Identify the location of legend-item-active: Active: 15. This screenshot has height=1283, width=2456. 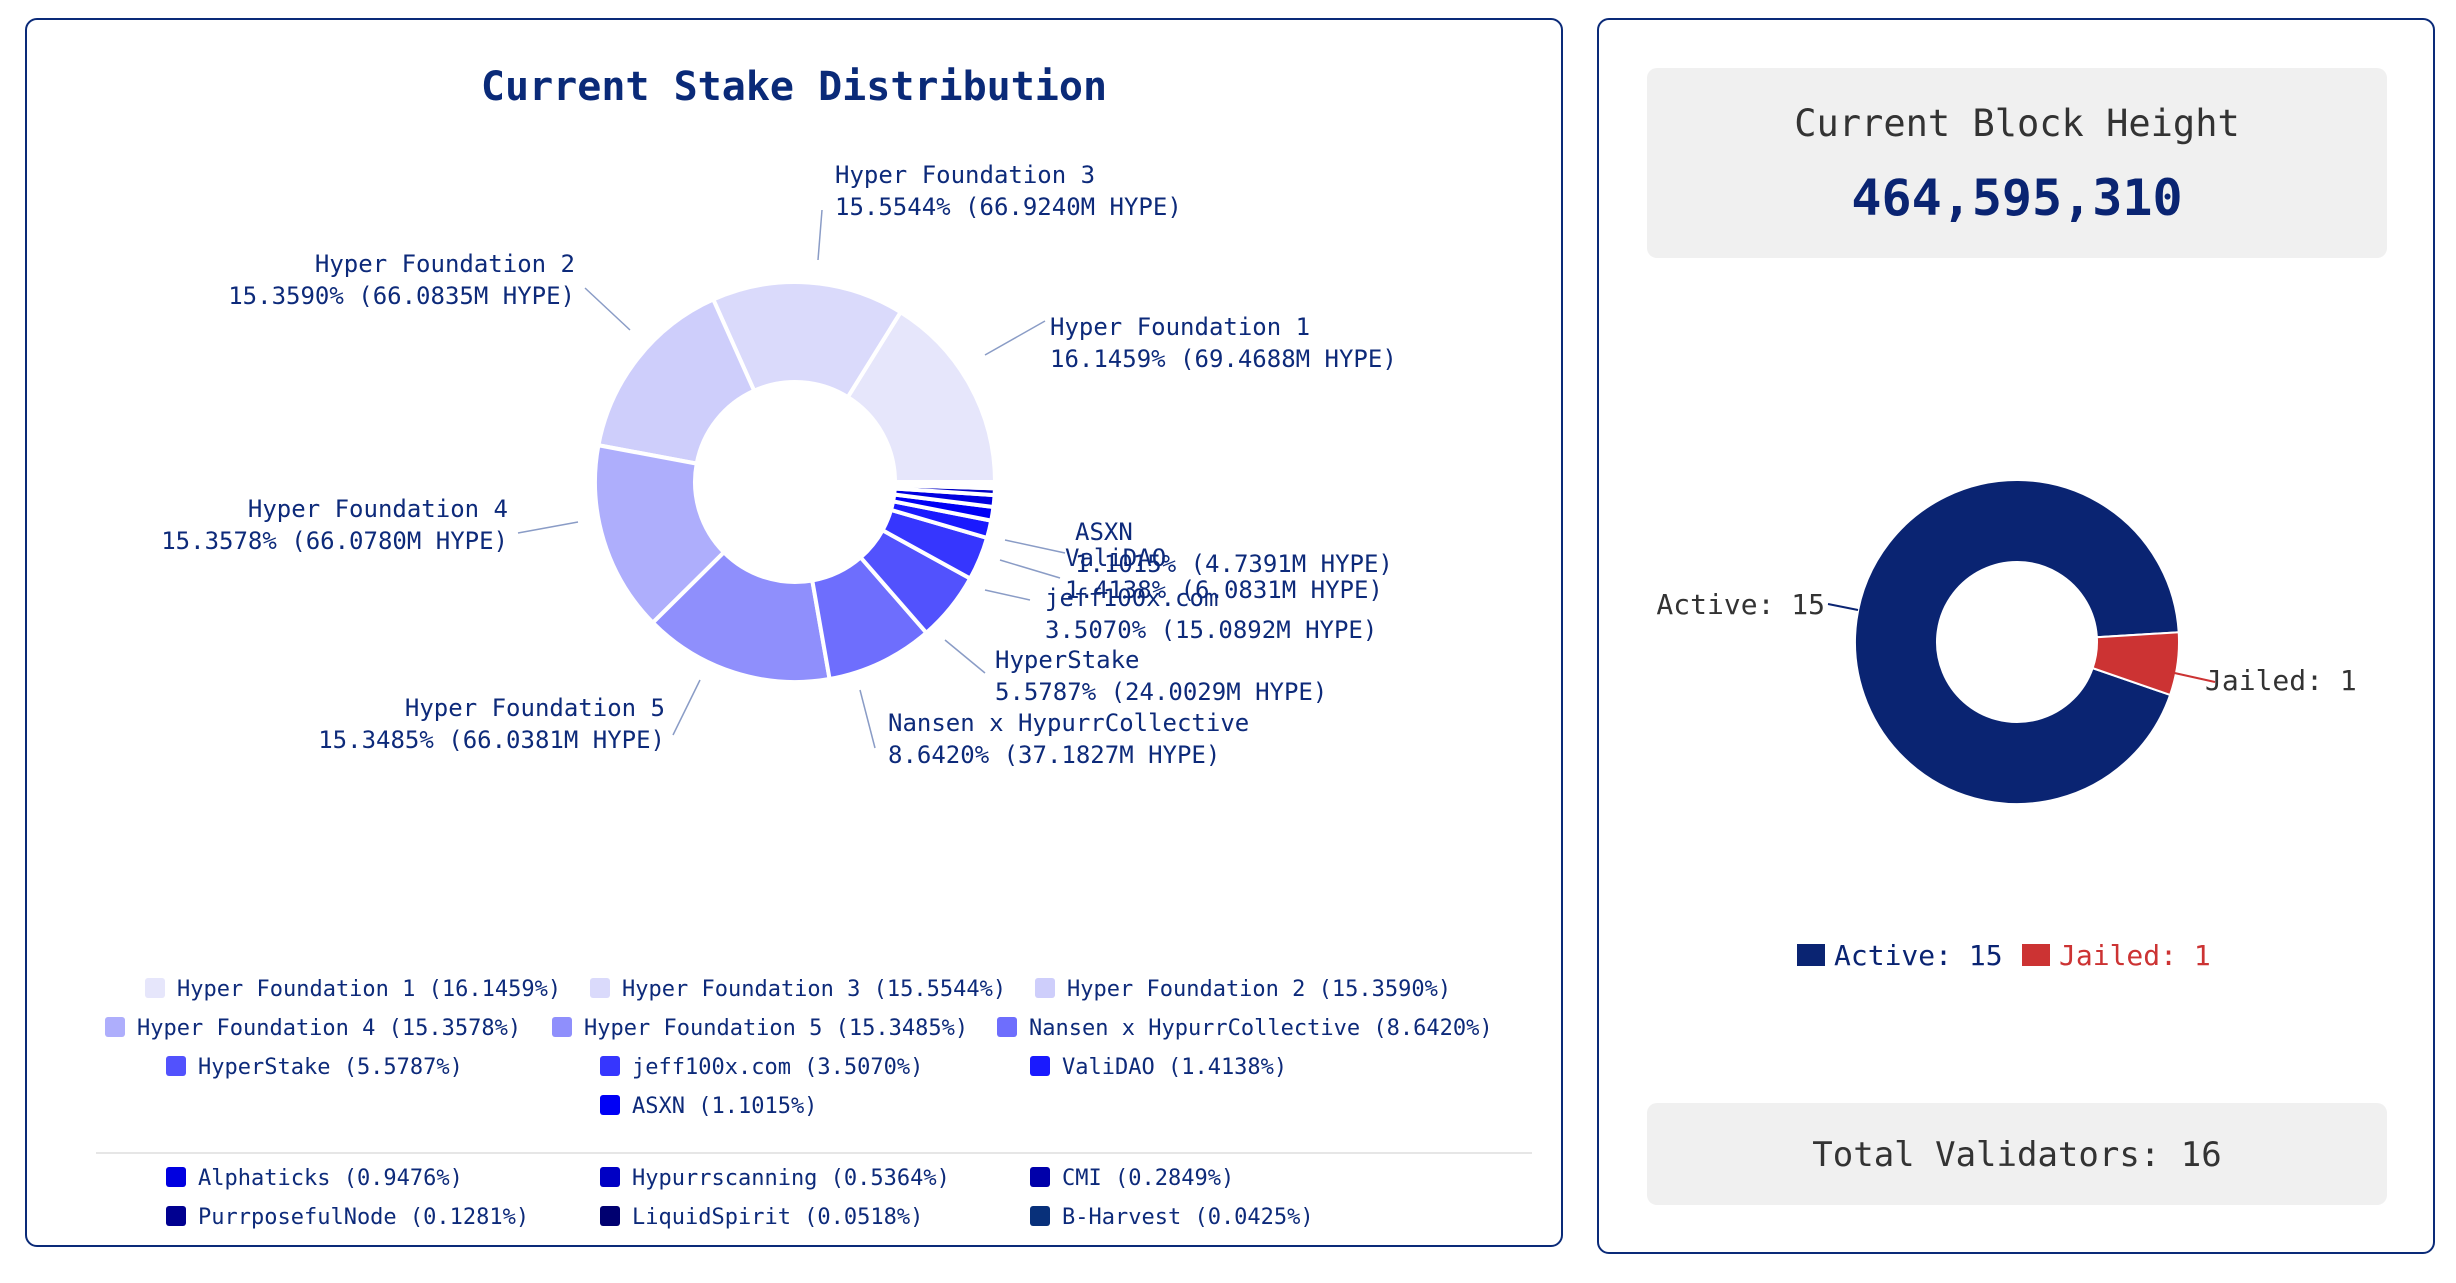
(1900, 955).